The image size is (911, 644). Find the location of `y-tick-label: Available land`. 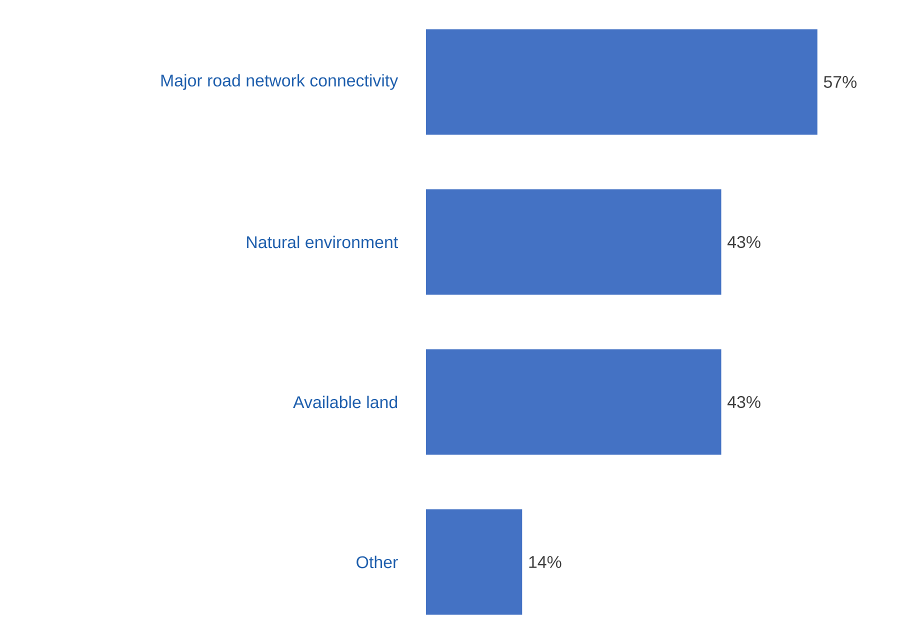

y-tick-label: Available land is located at coordinates (345, 402).